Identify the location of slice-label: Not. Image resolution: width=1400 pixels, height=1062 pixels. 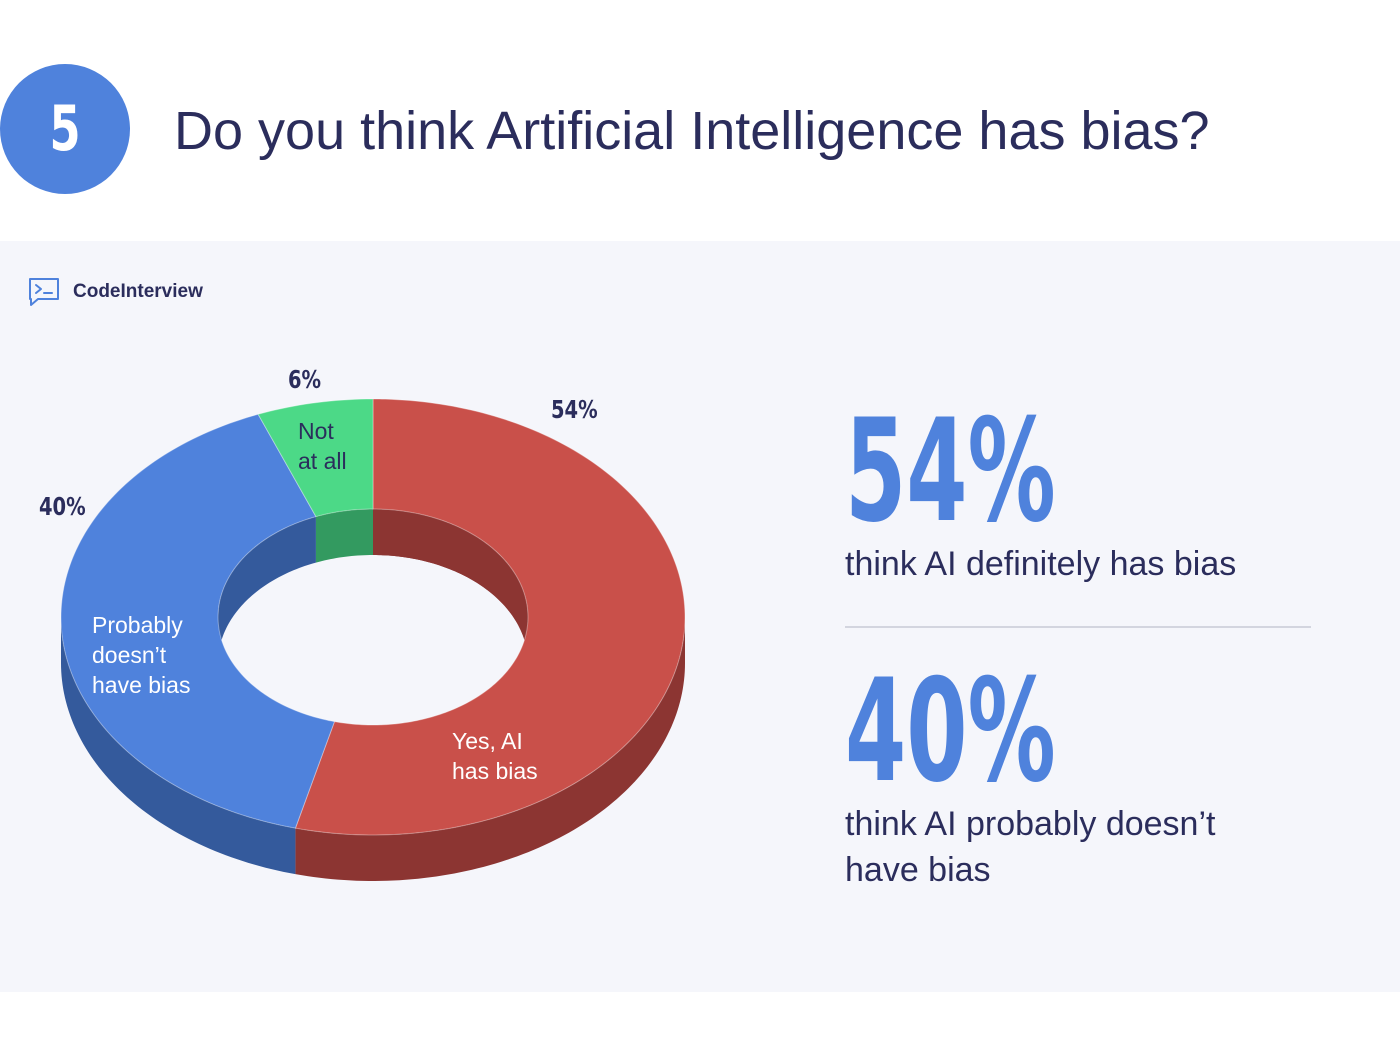
(316, 431).